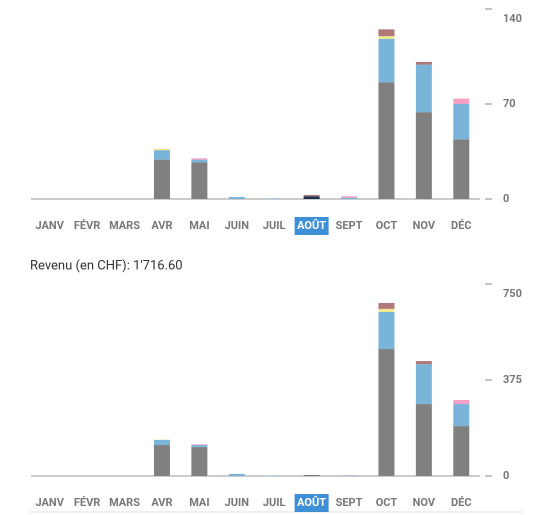  What do you see at coordinates (512, 18) in the screenshot?
I see `y-tick-label: 140` at bounding box center [512, 18].